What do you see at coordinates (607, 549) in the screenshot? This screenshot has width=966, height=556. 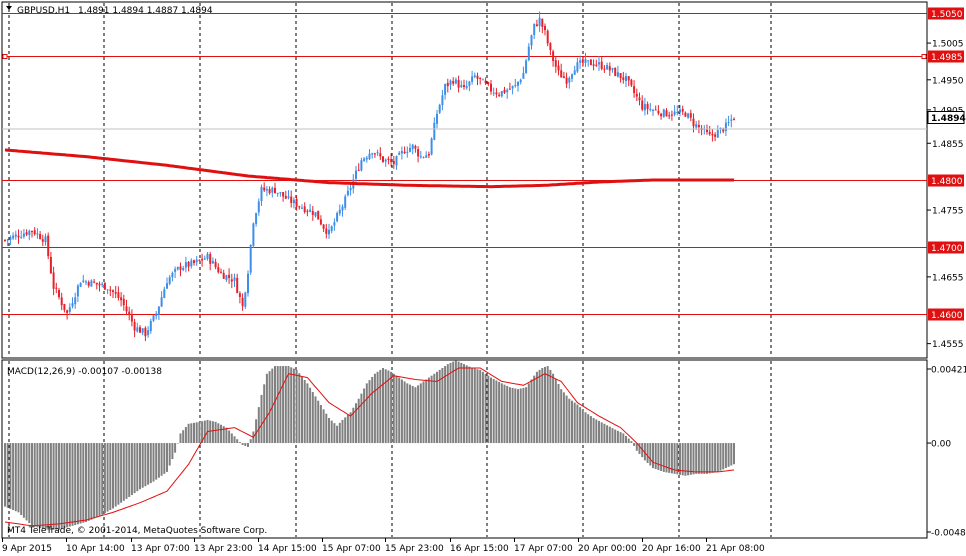 I see `time-label: 20 Apr 00:00` at bounding box center [607, 549].